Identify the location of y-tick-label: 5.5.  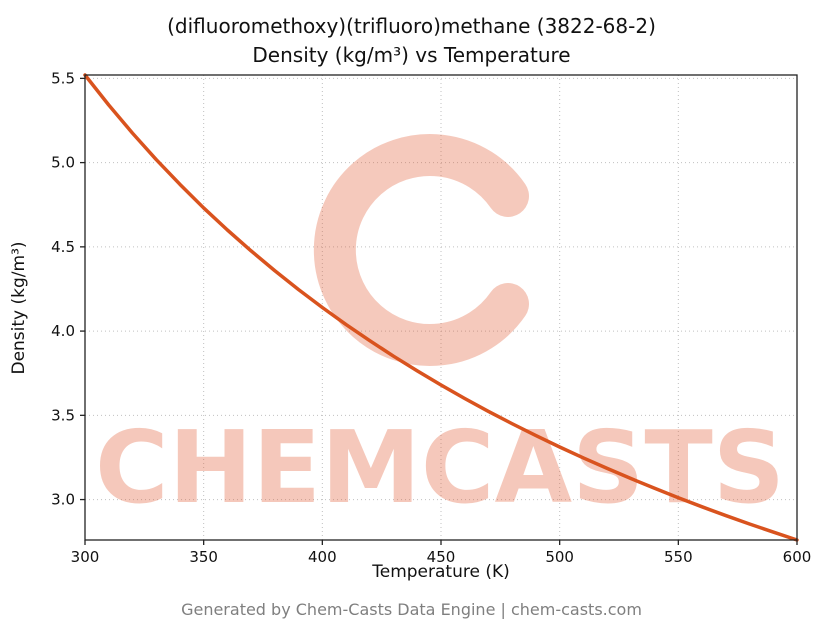
(63, 78).